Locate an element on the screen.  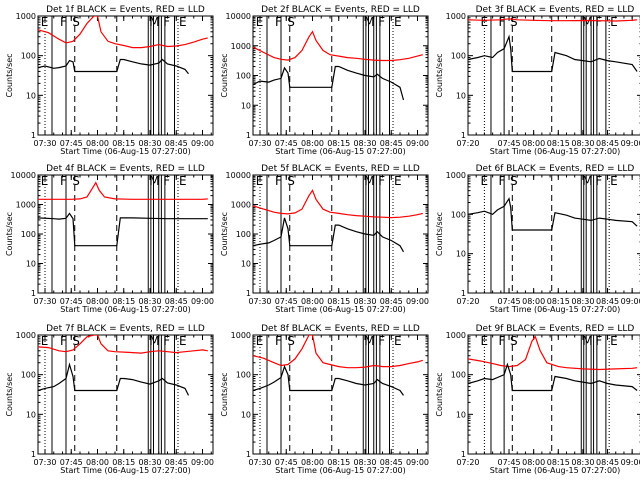
panel-title: Det 4f BLACK = Events, RED = LLD is located at coordinates (125, 169).